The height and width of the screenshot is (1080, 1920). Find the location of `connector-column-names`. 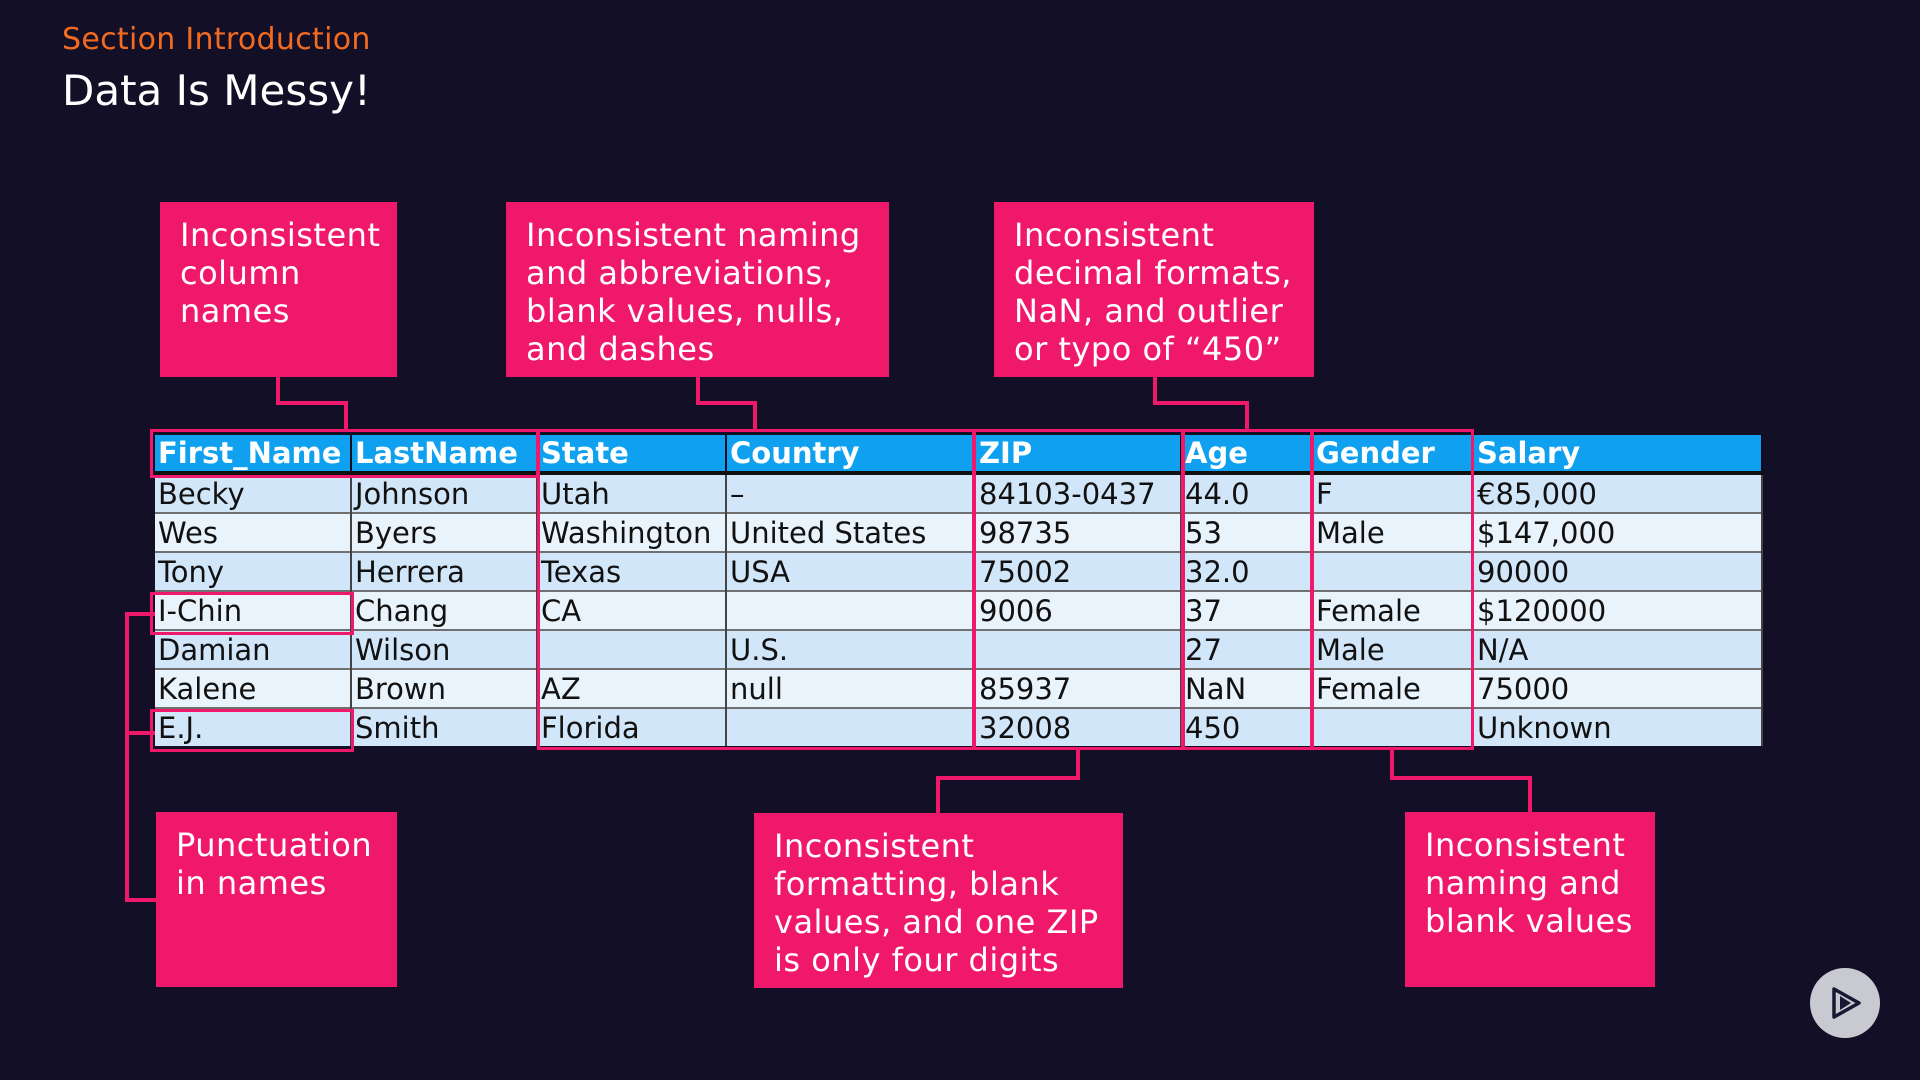

connector-column-names is located at coordinates (312, 404).